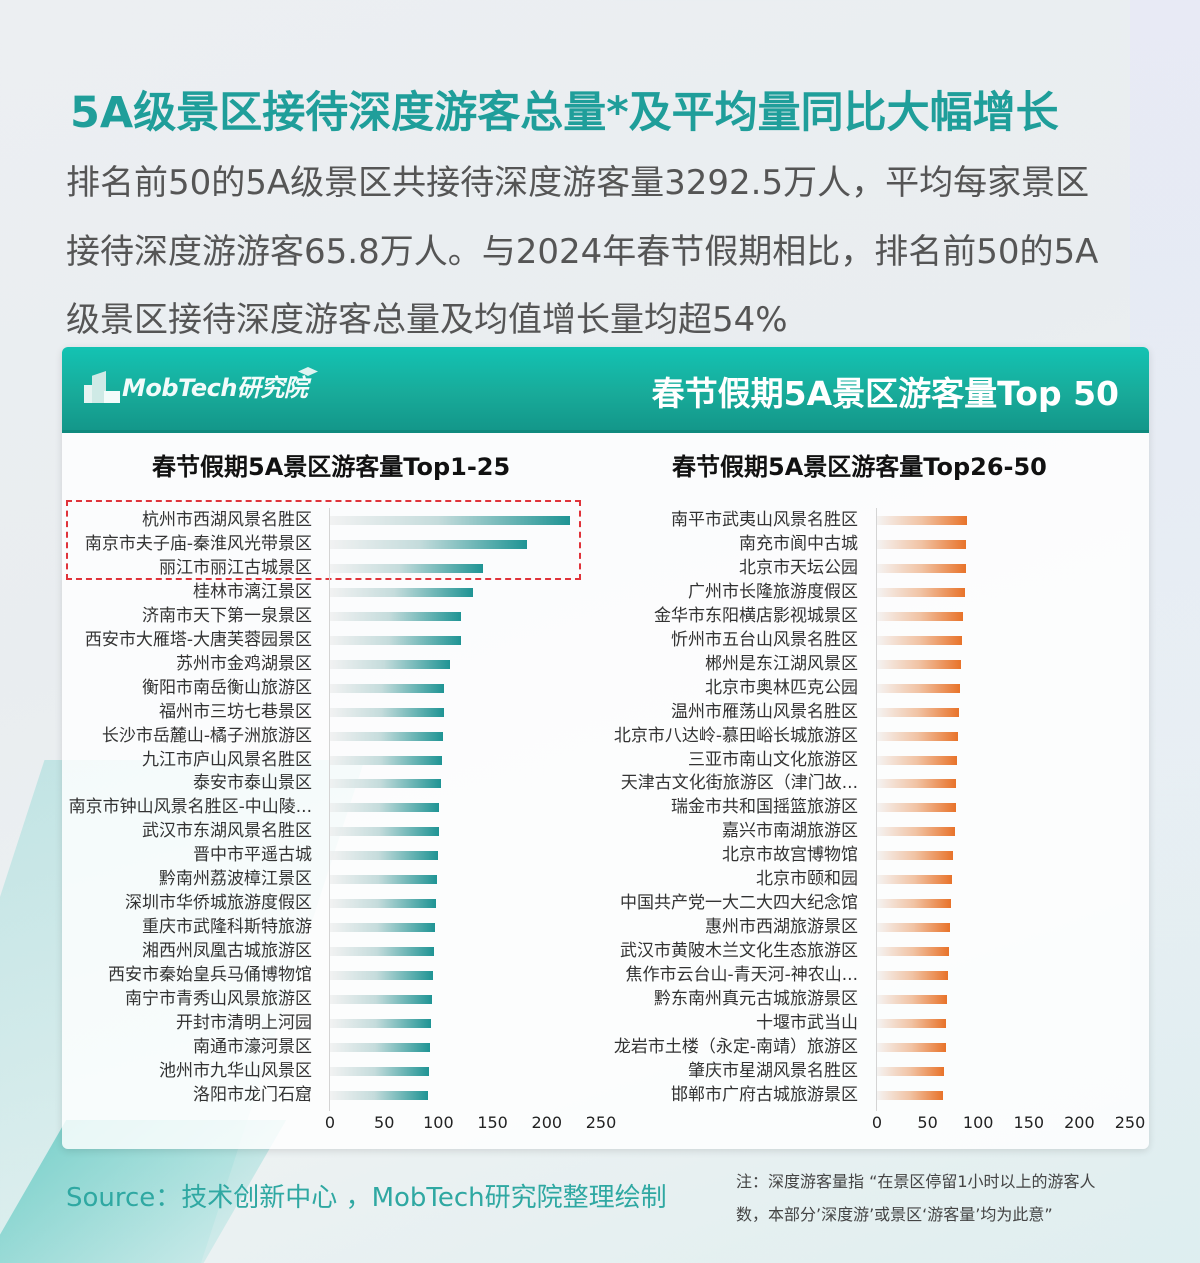 The height and width of the screenshot is (1263, 1200). I want to click on category-label: 长沙市岳麓山-橘子洲旅游区, so click(206, 735).